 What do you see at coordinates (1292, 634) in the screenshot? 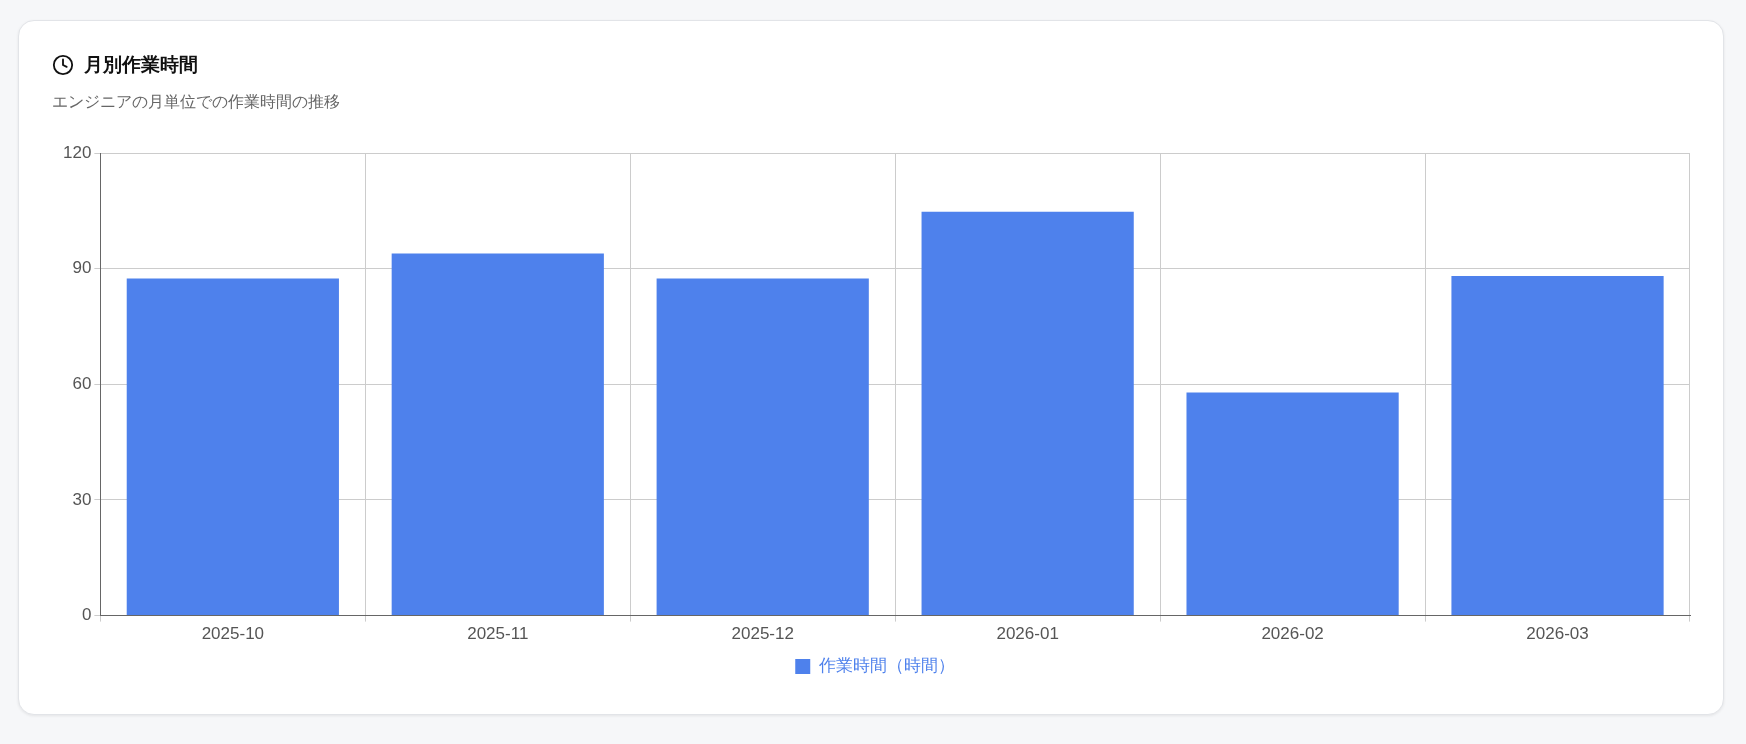
I see `x-tick-label: 2026-02` at bounding box center [1292, 634].